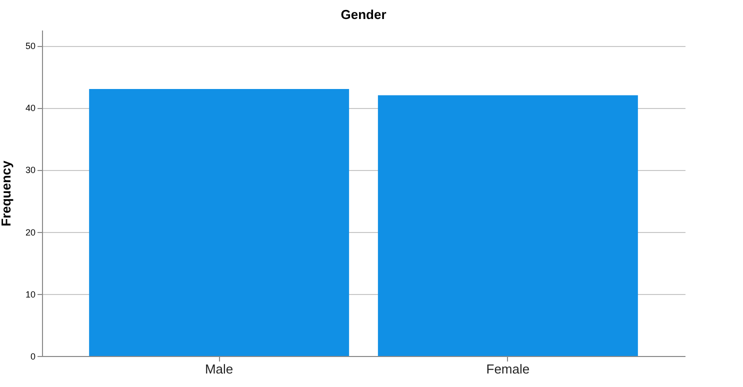  Describe the element at coordinates (30, 108) in the screenshot. I see `y-tick-label: 40` at that location.